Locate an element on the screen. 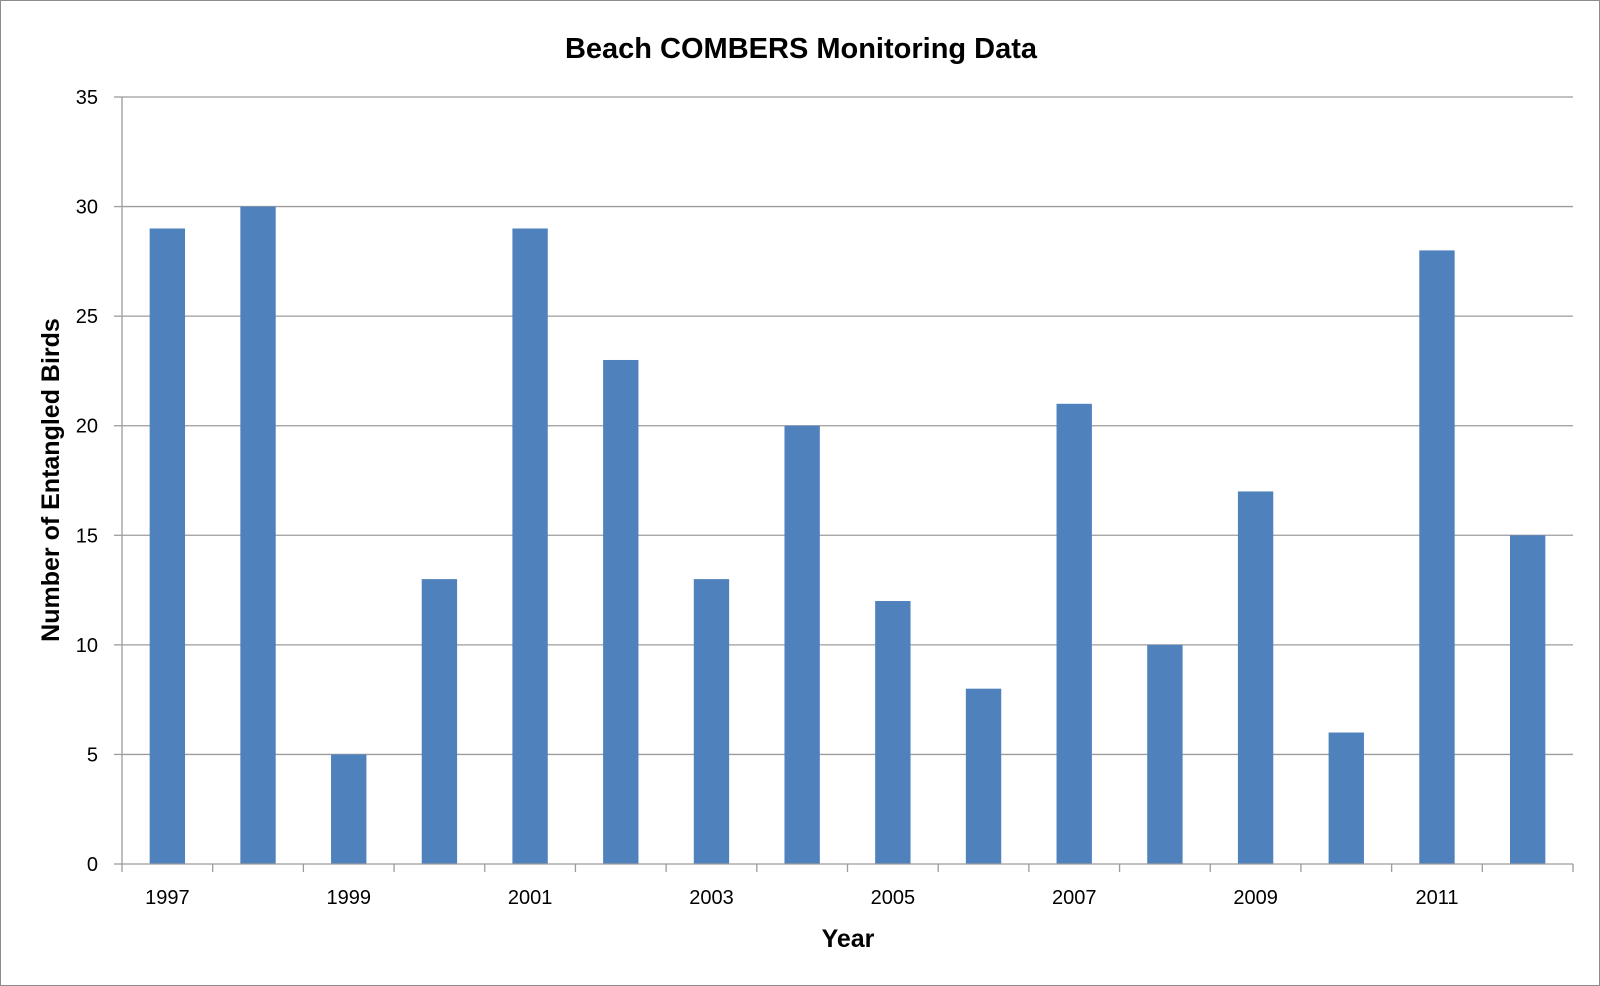 The height and width of the screenshot is (986, 1600). y-axis-title: Number of Entangled Birds is located at coordinates (51, 480).